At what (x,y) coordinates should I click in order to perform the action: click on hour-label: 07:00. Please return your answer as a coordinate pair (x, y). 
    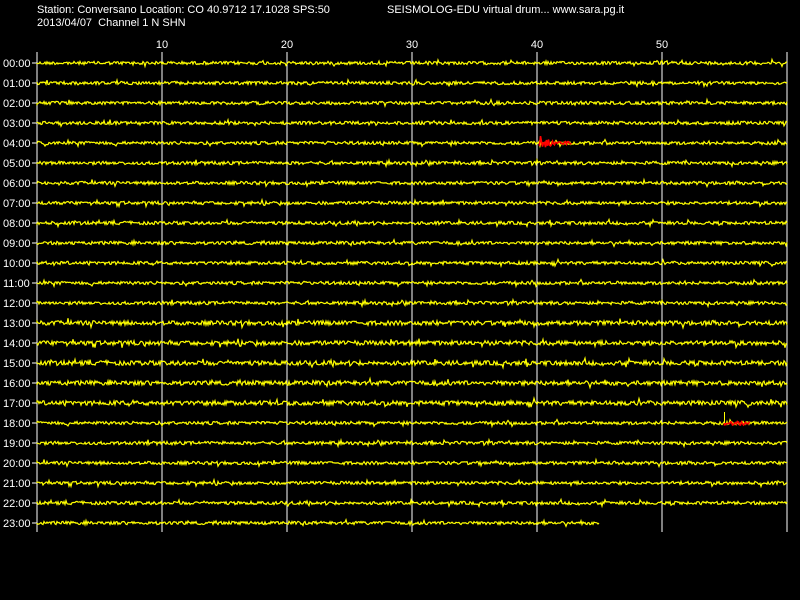
    Looking at the image, I should click on (17, 204).